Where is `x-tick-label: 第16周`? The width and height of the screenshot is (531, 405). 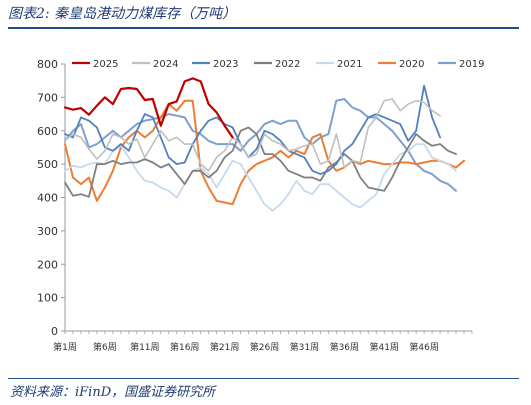 x-tick-label: 第16周 is located at coordinates (184, 347).